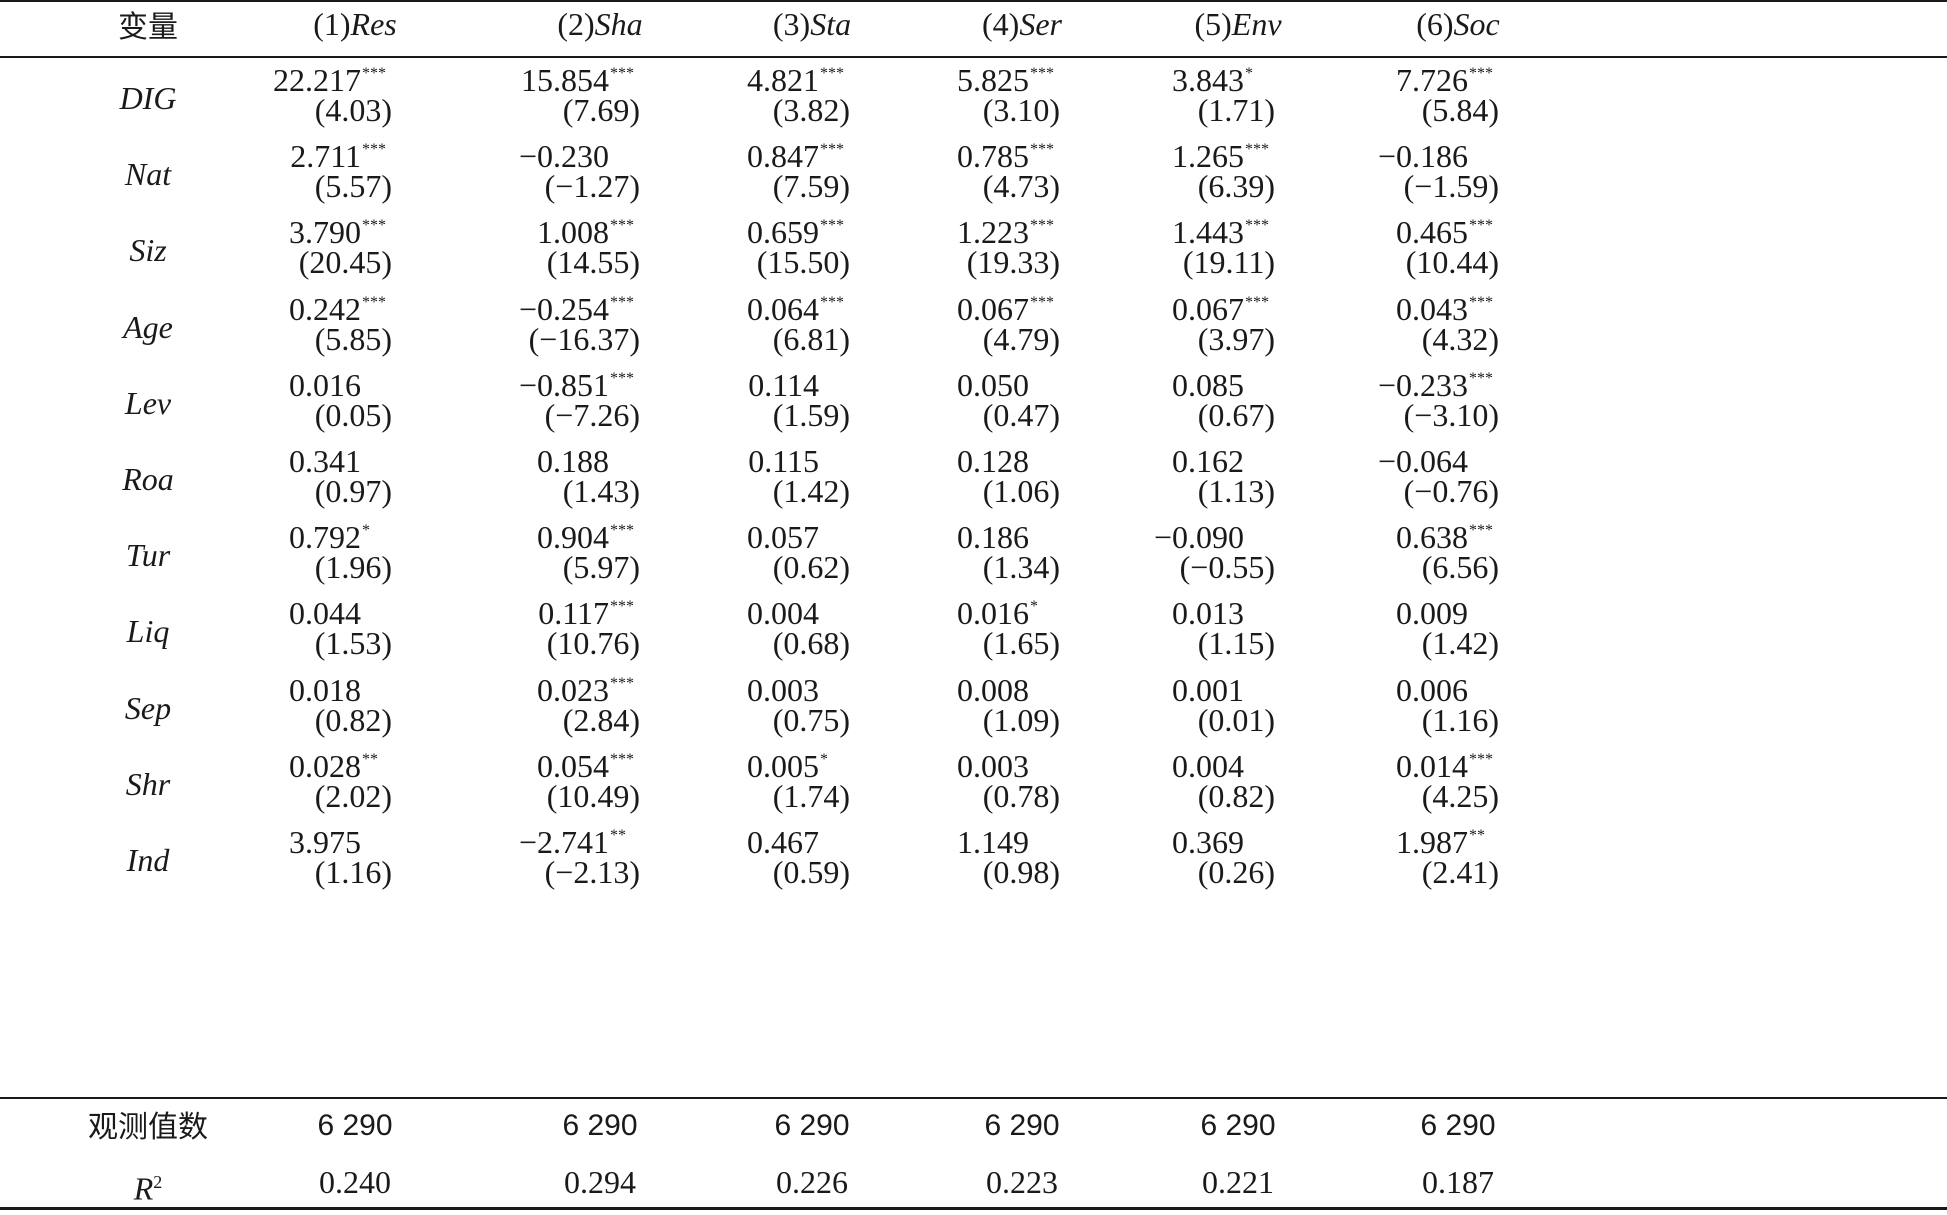 This screenshot has width=1947, height=1215. Describe the element at coordinates (1208, 308) in the screenshot. I see `coefficient-value: 0.067` at that location.